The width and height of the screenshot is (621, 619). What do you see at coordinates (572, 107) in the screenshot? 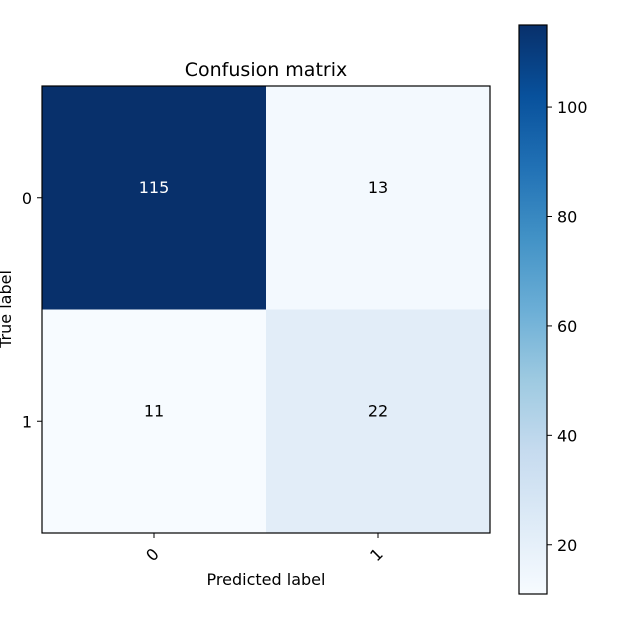
I see `colorbar-tick-label: 100` at bounding box center [572, 107].